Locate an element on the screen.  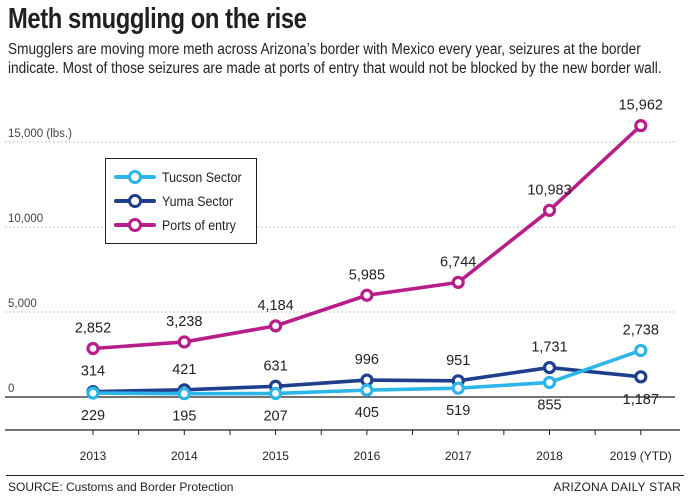
footer-divider is located at coordinates (345, 475).